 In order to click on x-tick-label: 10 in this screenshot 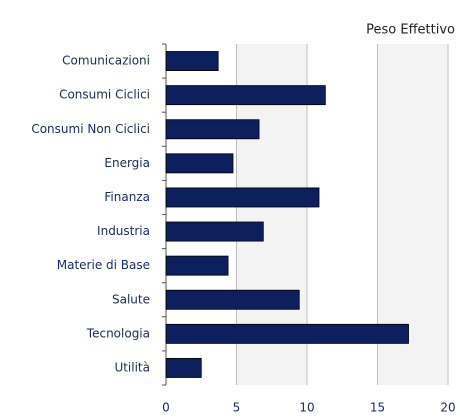, I will do `click(306, 408)`.